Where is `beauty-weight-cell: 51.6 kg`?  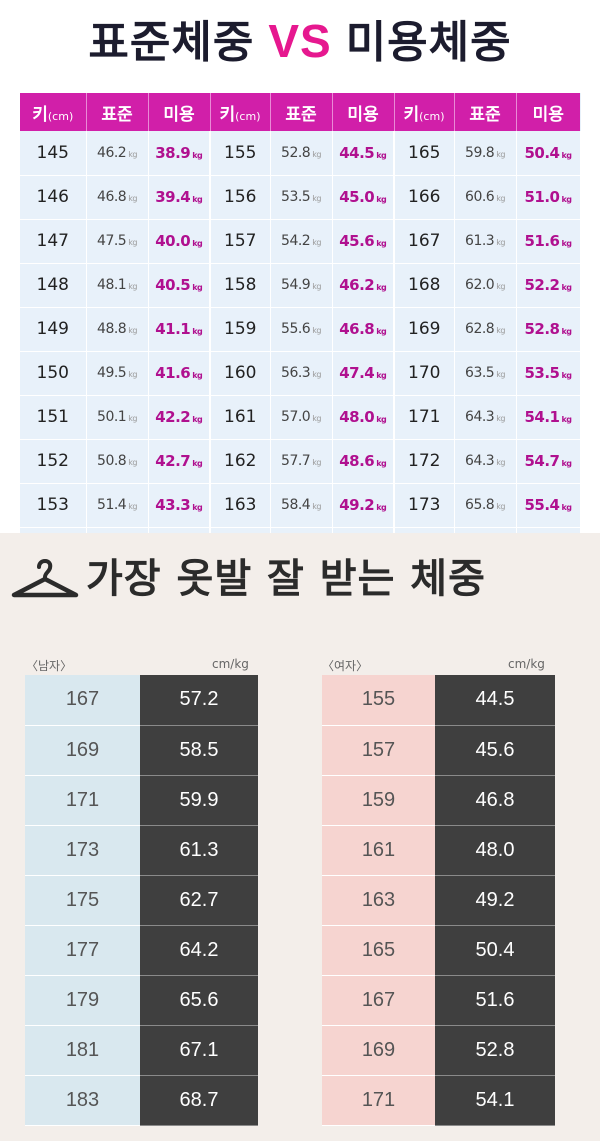 beauty-weight-cell: 51.6 kg is located at coordinates (548, 241).